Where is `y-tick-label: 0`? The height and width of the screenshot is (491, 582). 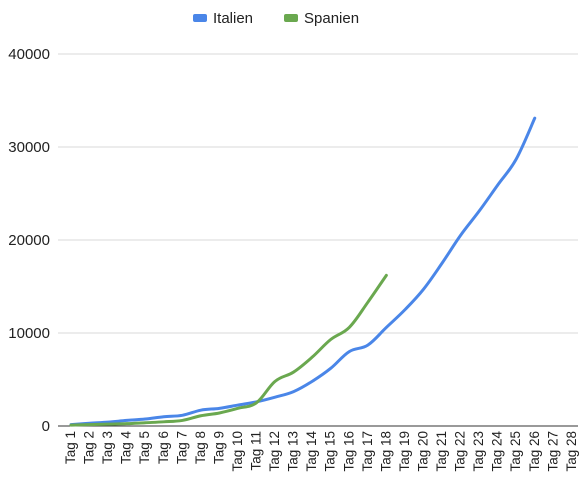
y-tick-label: 0 is located at coordinates (46, 426).